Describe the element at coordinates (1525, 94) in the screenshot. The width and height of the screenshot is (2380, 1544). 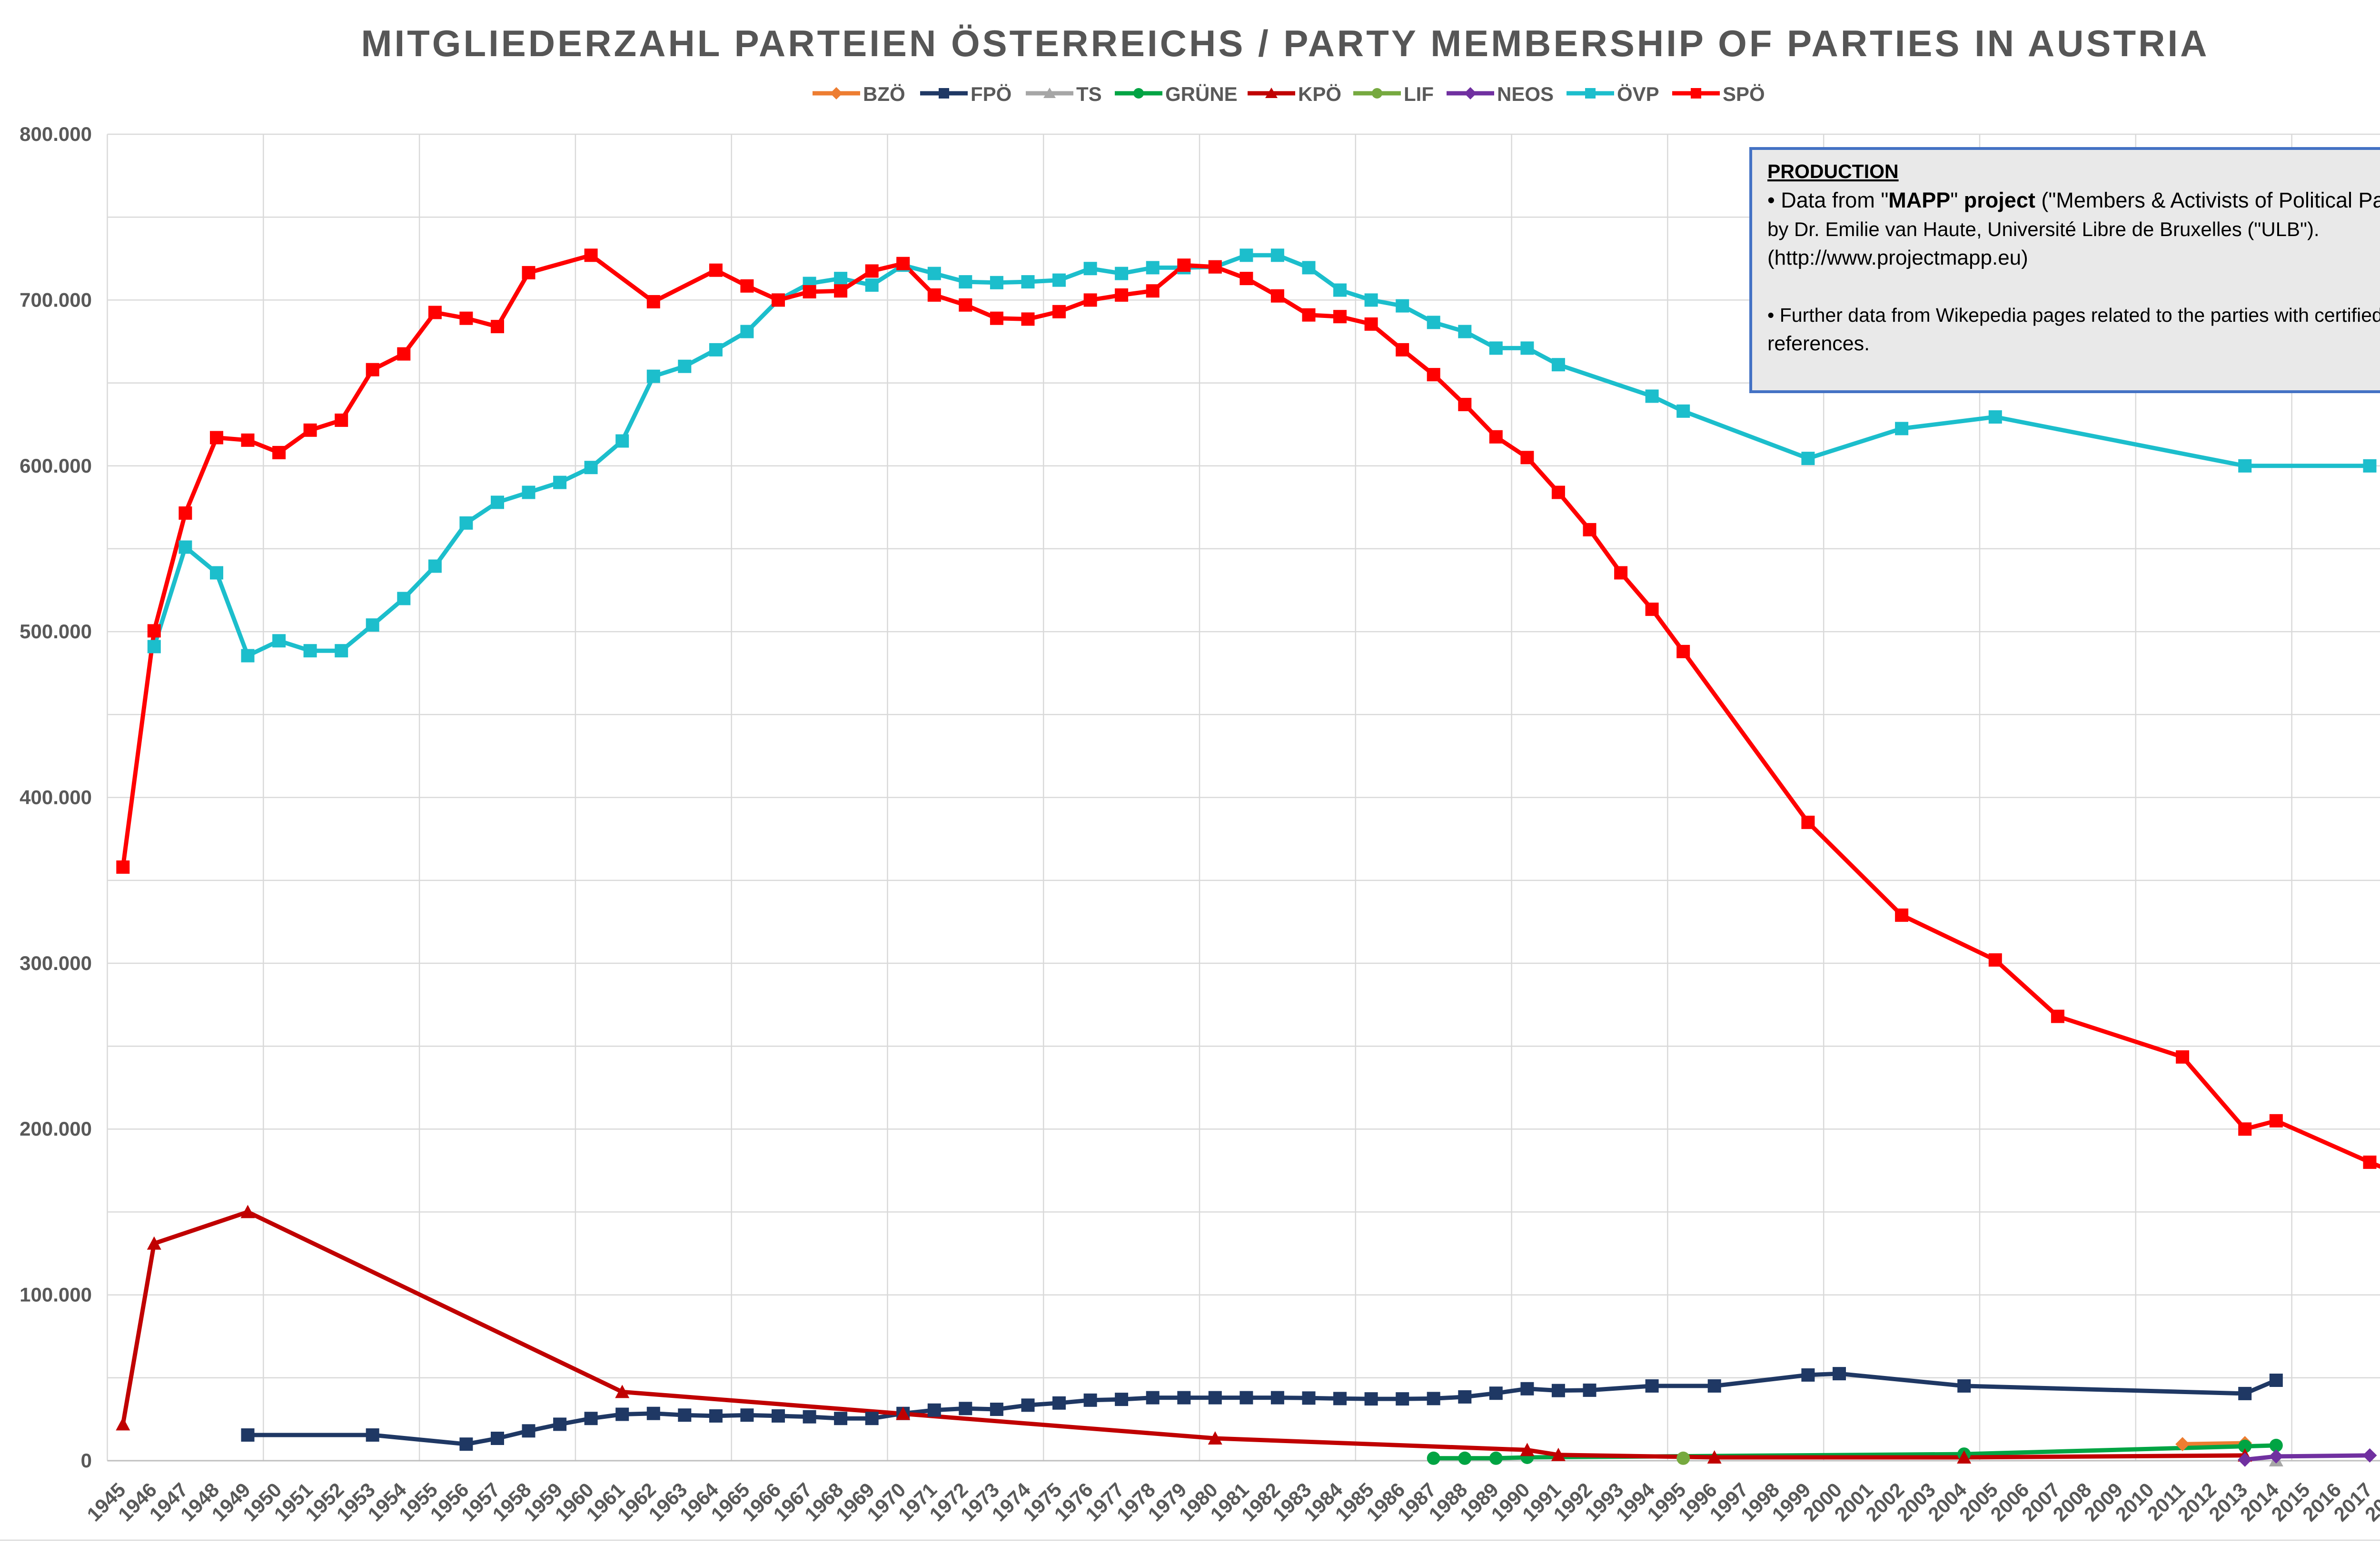
I see `svg-text: NEOS` at that location.